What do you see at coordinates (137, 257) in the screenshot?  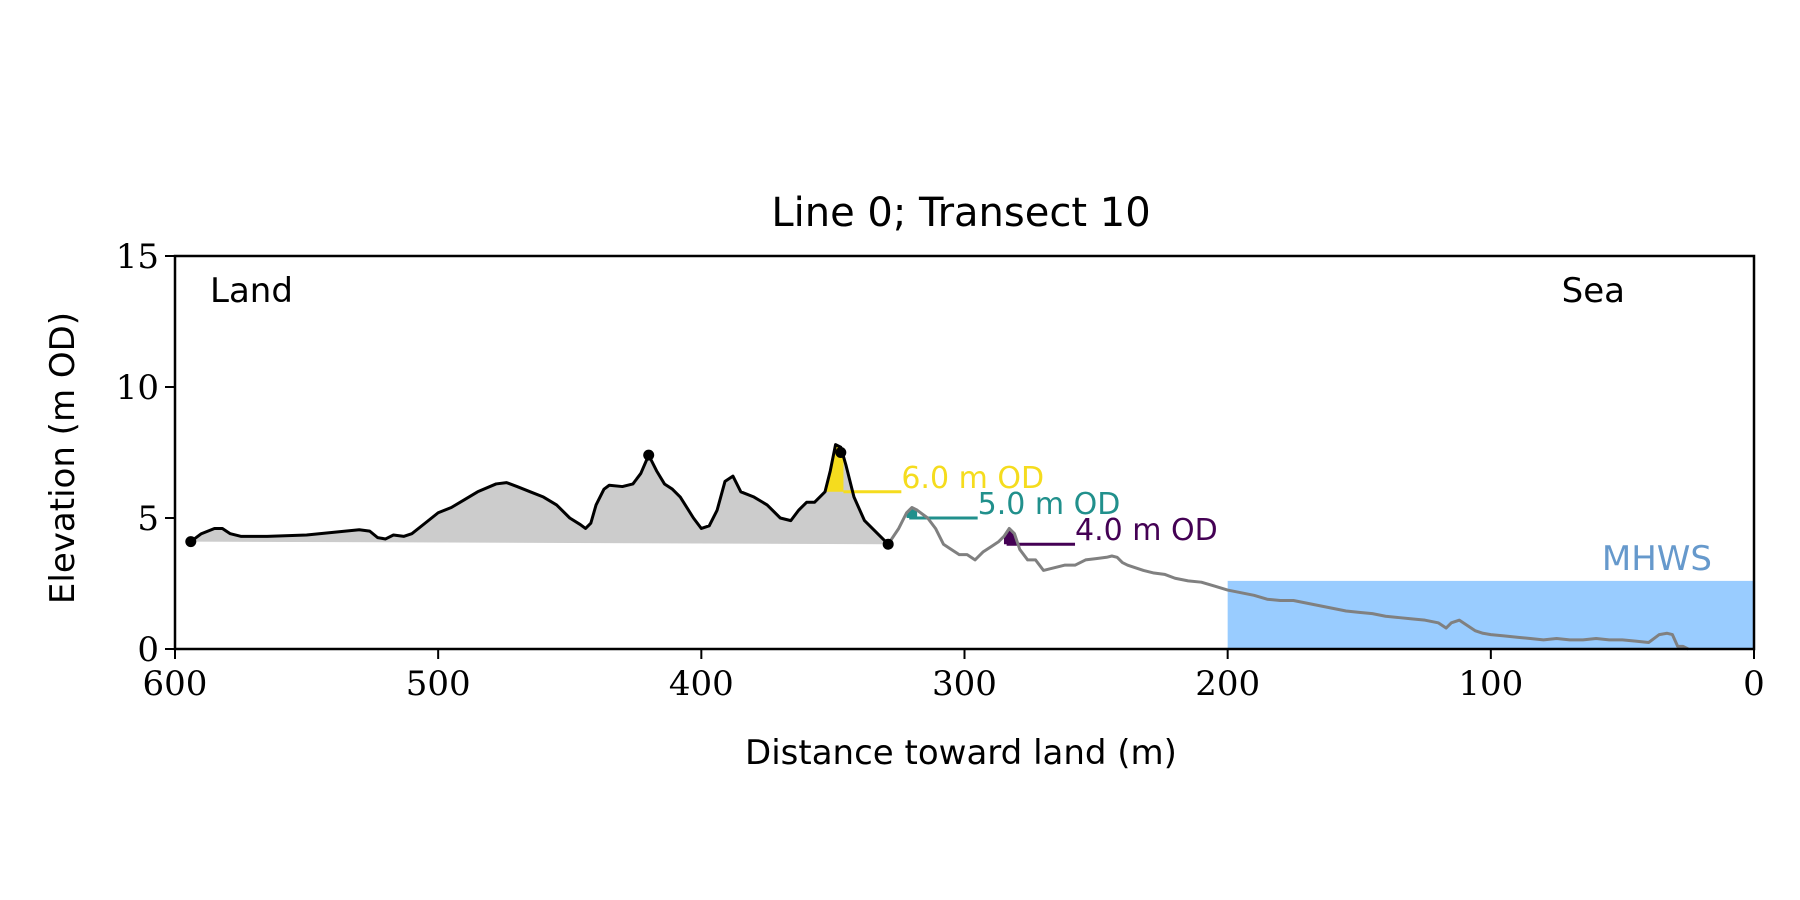 I see `y-tick-label-15: 15` at bounding box center [137, 257].